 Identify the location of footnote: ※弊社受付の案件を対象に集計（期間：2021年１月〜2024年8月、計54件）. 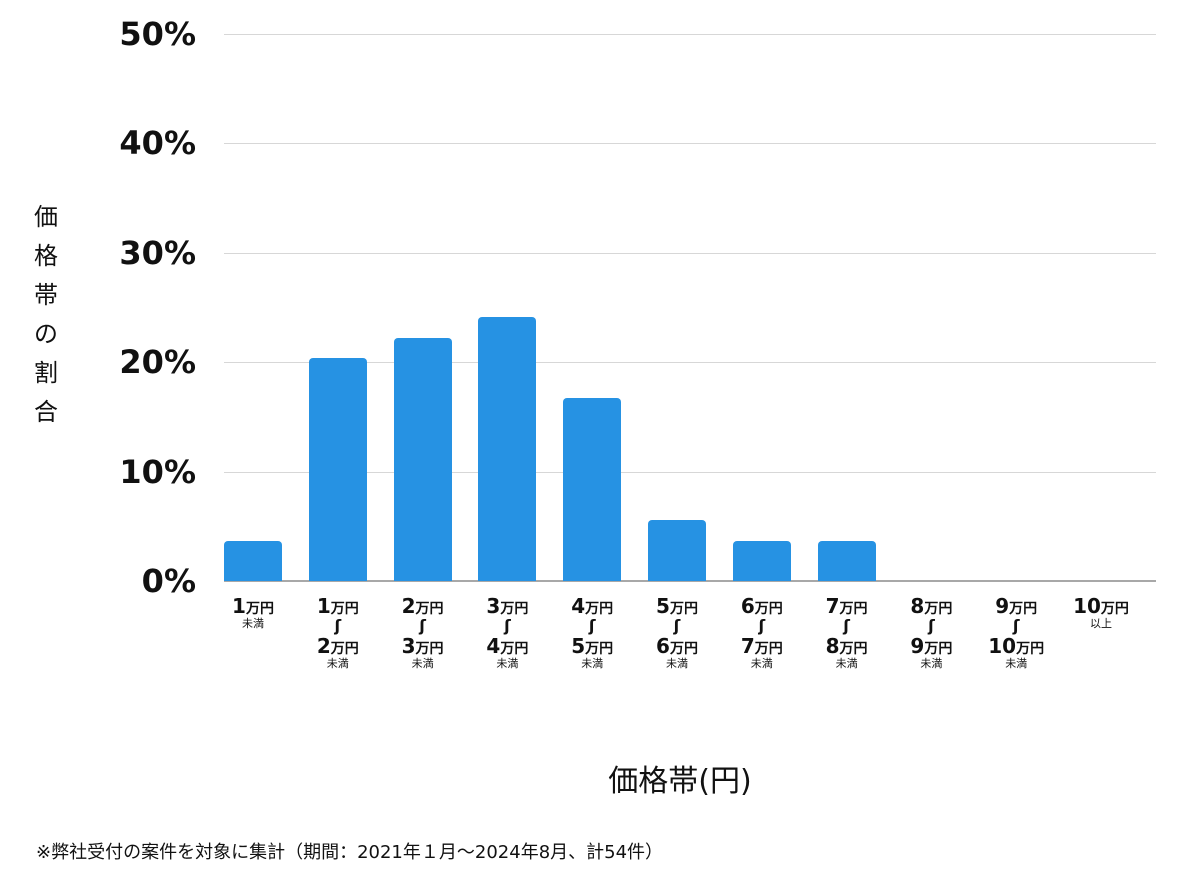
(350, 852).